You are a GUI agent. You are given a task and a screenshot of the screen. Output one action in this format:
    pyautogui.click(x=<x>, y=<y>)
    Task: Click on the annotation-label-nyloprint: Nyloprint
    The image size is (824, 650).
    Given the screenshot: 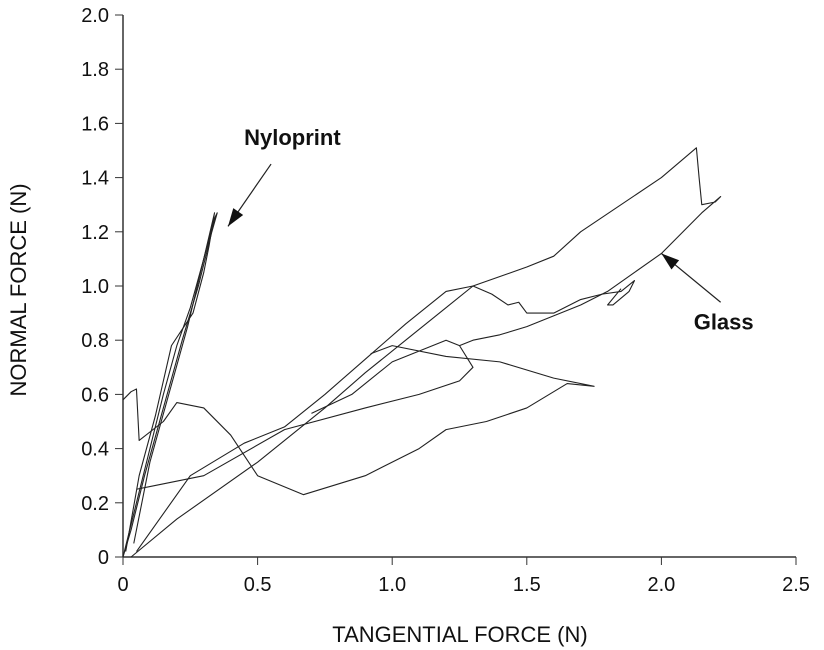 What is the action you would take?
    pyautogui.click(x=292, y=137)
    